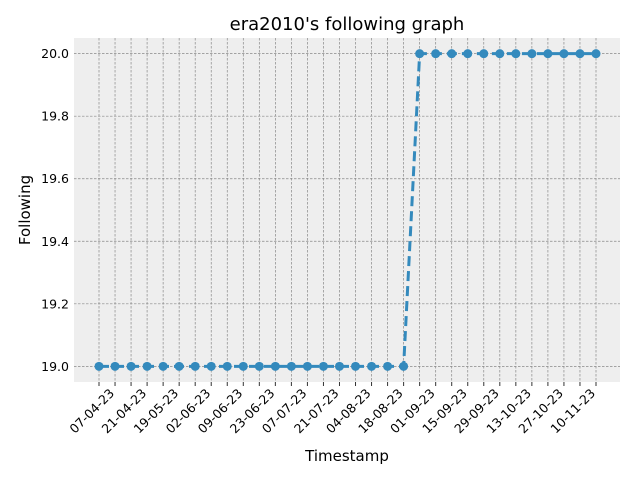 This screenshot has width=640, height=480. I want to click on y-axis-label: Following, so click(25, 210).